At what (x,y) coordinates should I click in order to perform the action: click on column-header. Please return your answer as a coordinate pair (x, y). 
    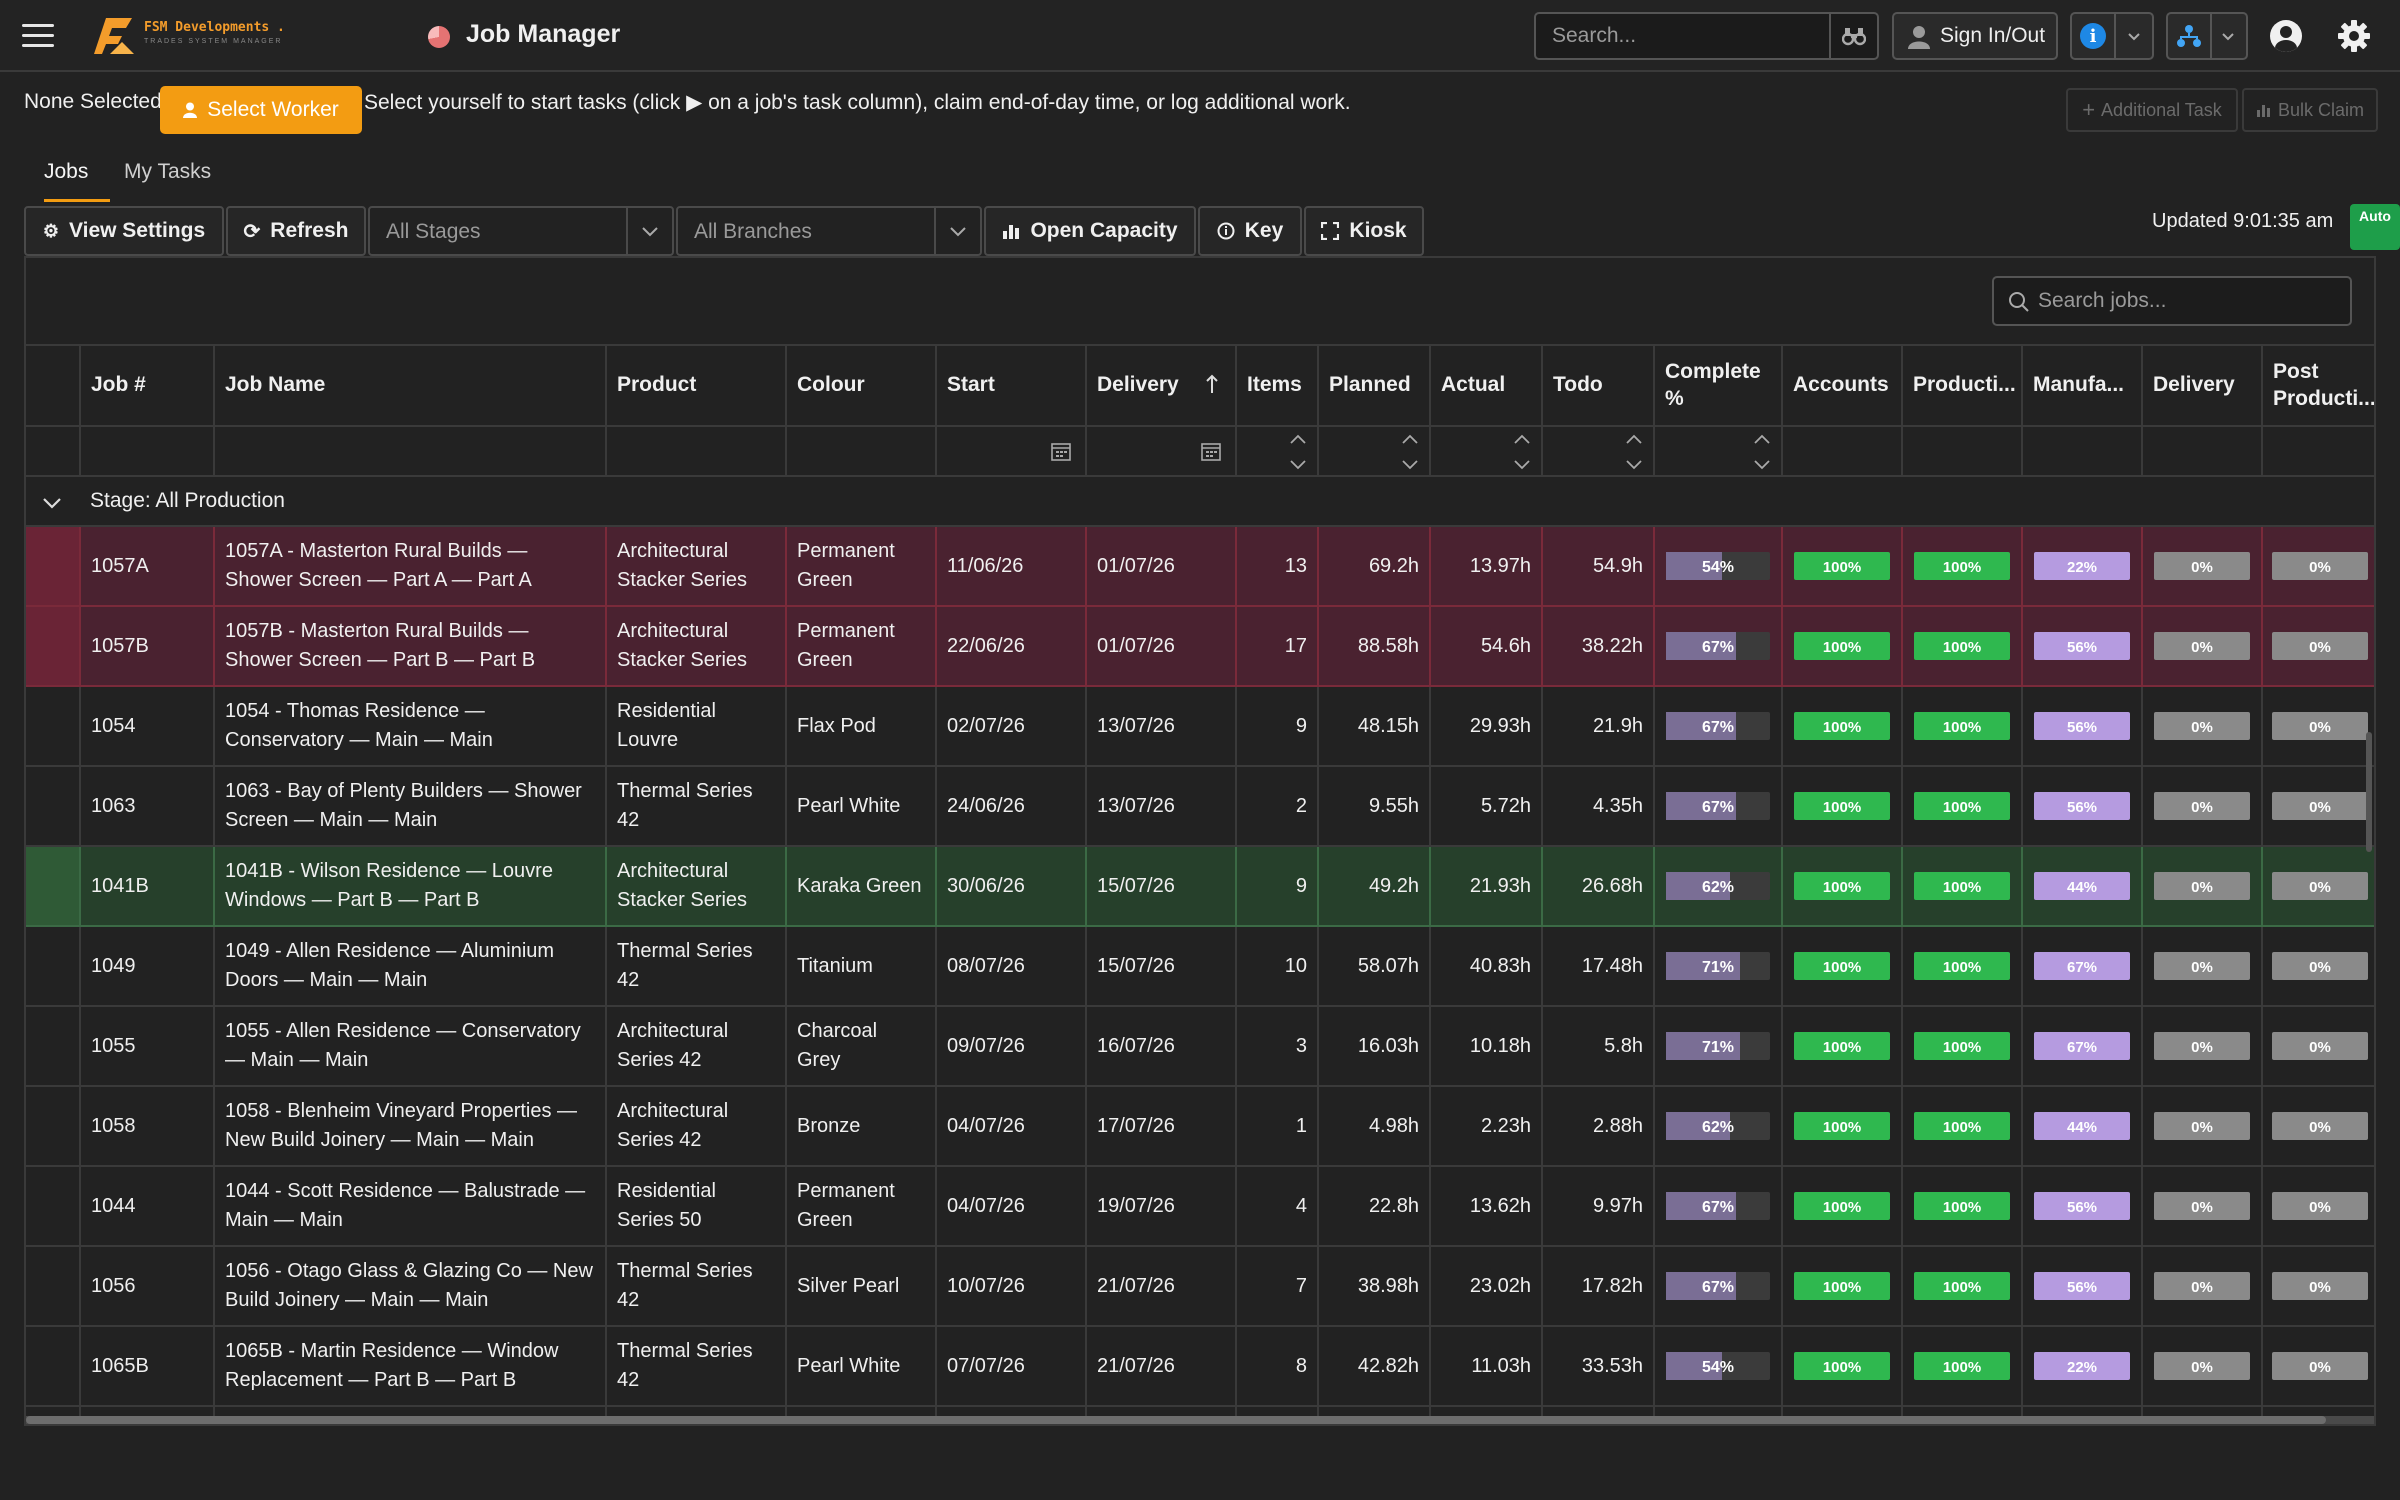
    Looking at the image, I should click on (53, 386).